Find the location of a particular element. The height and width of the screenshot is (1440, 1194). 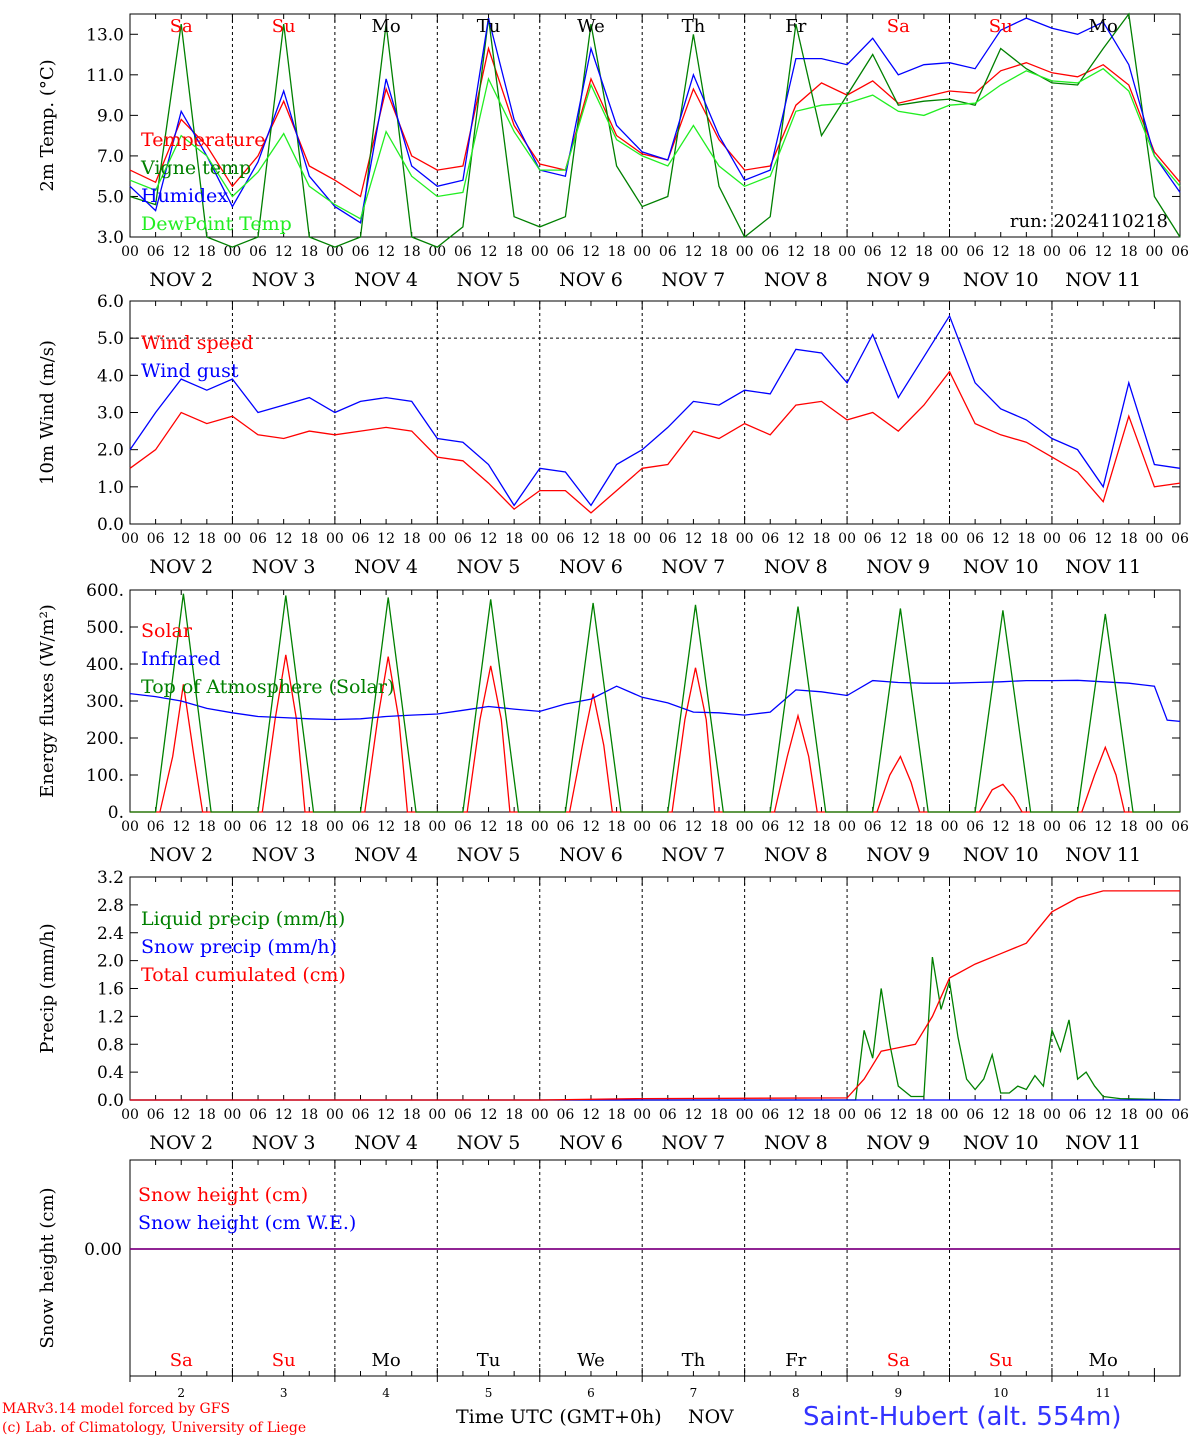

date-label: NOV 8 is located at coordinates (796, 567).